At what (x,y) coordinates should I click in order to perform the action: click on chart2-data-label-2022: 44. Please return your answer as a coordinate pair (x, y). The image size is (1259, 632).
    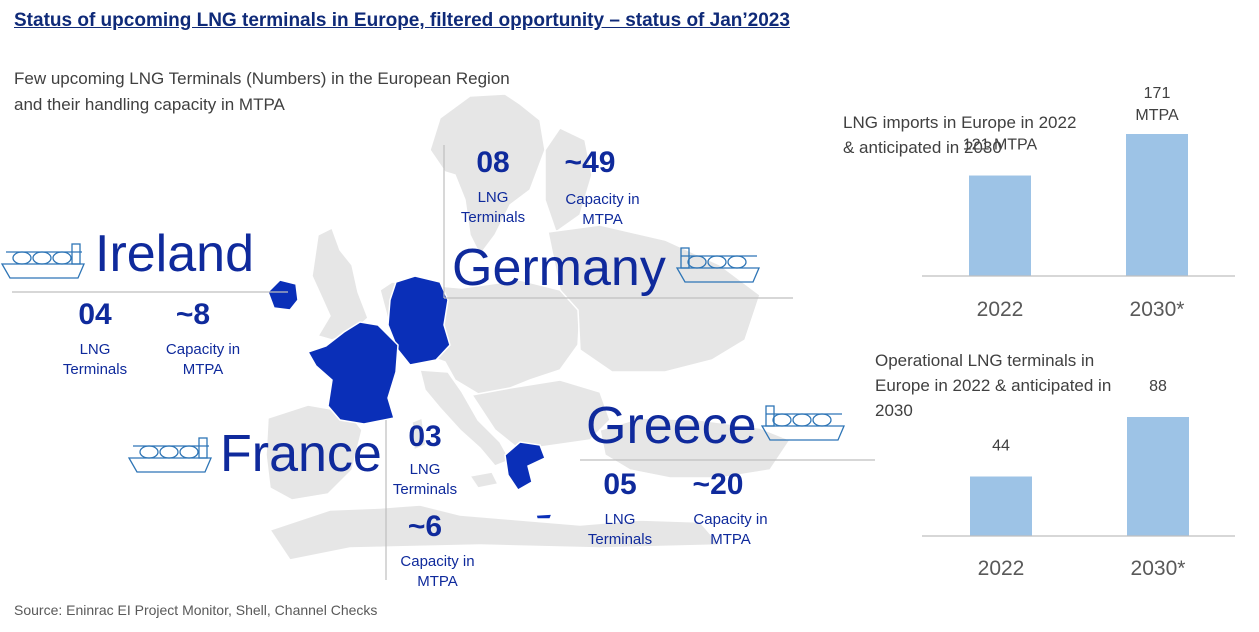
    Looking at the image, I should click on (1001, 446).